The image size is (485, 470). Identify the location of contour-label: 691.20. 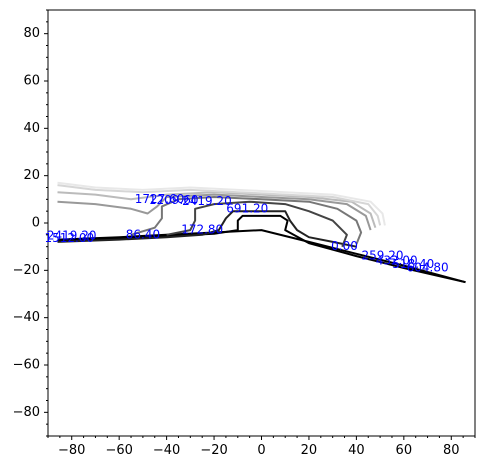
(247, 208).